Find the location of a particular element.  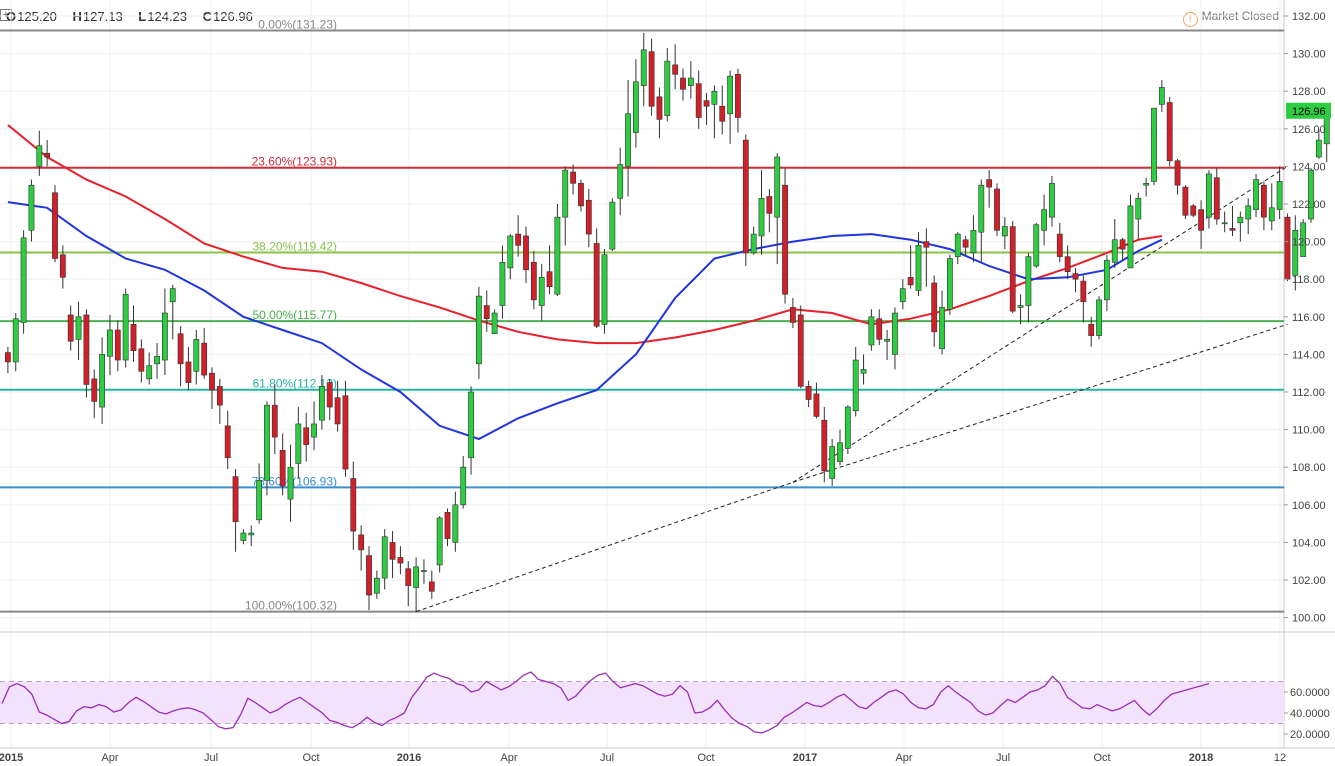

price-tick-label: 128.00 is located at coordinates (1309, 92).